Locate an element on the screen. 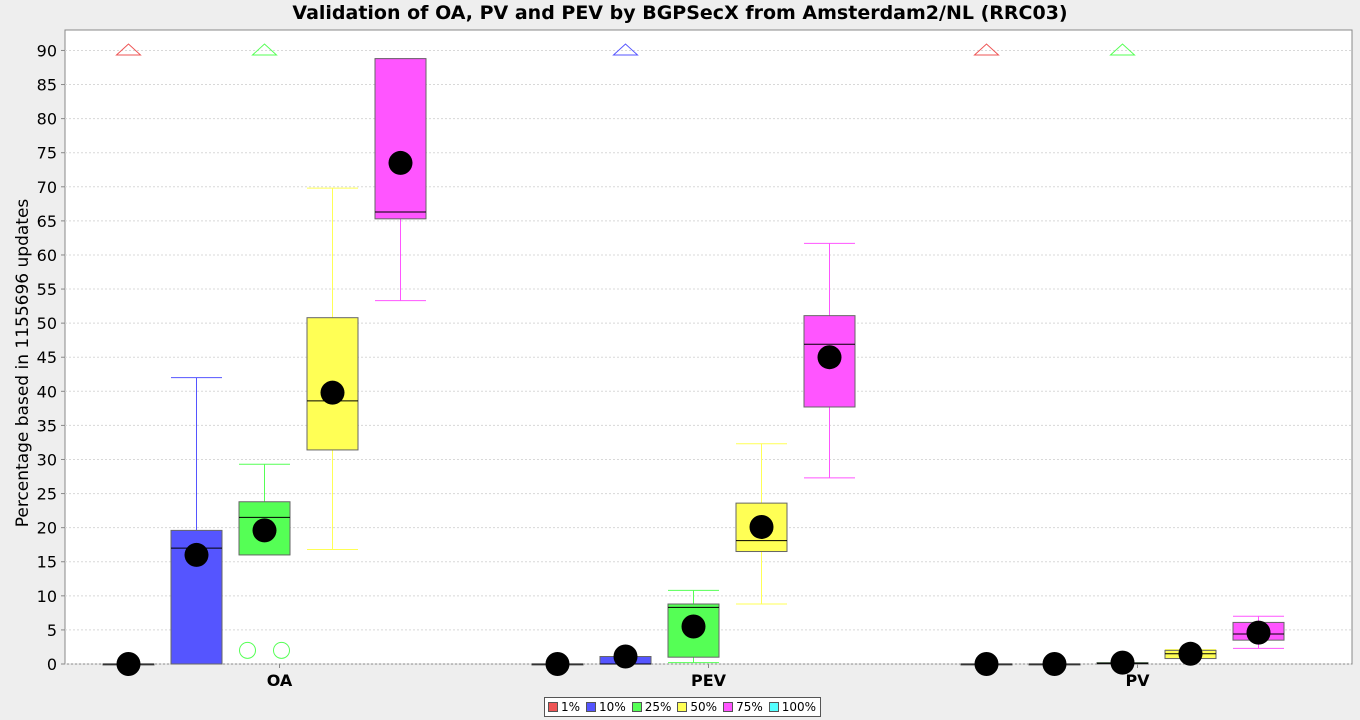  box-oa-10pct is located at coordinates (196, 521).